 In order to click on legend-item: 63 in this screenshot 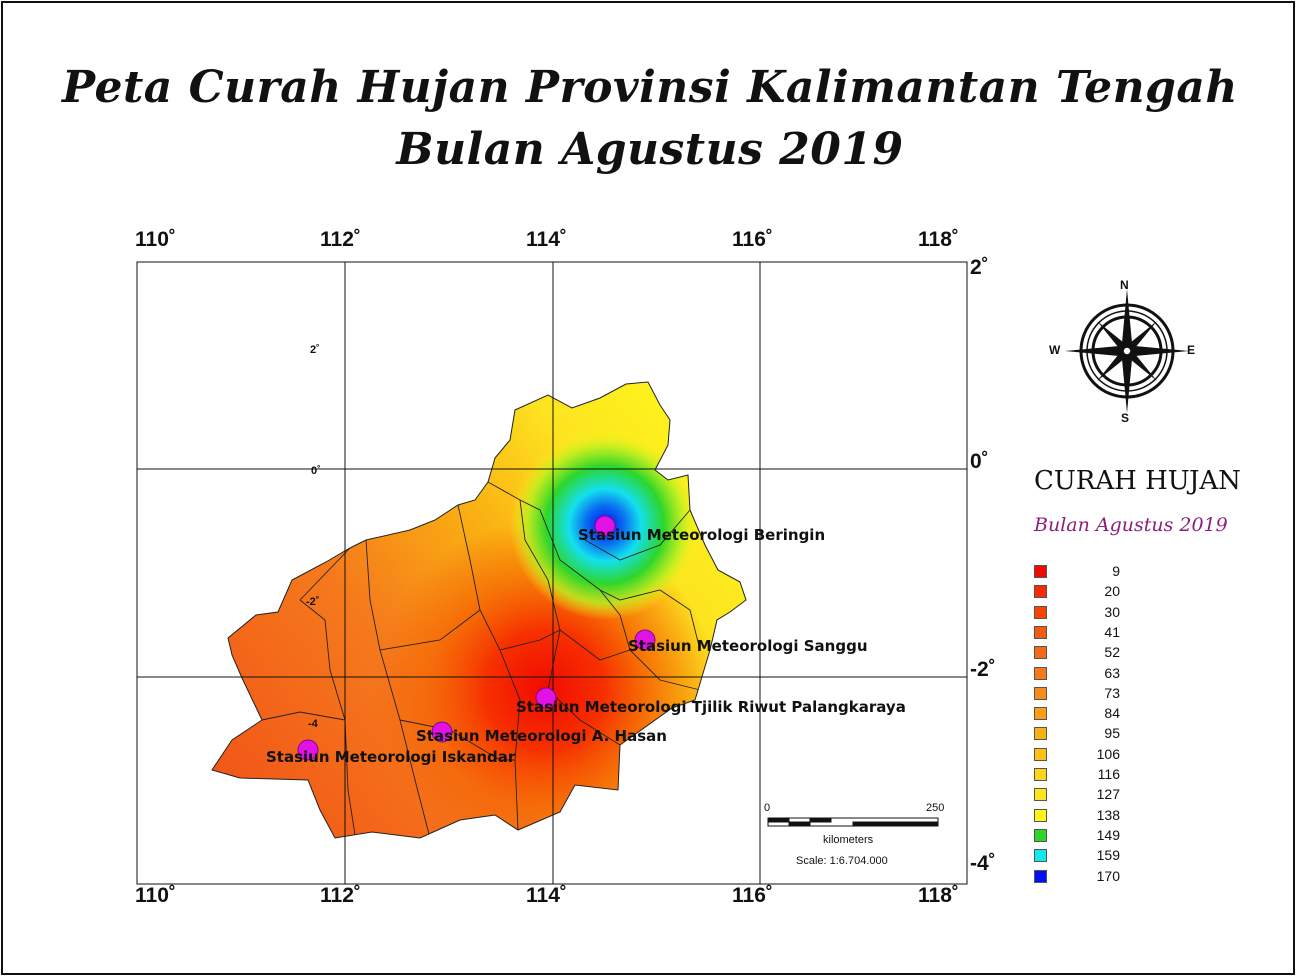, I will do `click(1094, 674)`.